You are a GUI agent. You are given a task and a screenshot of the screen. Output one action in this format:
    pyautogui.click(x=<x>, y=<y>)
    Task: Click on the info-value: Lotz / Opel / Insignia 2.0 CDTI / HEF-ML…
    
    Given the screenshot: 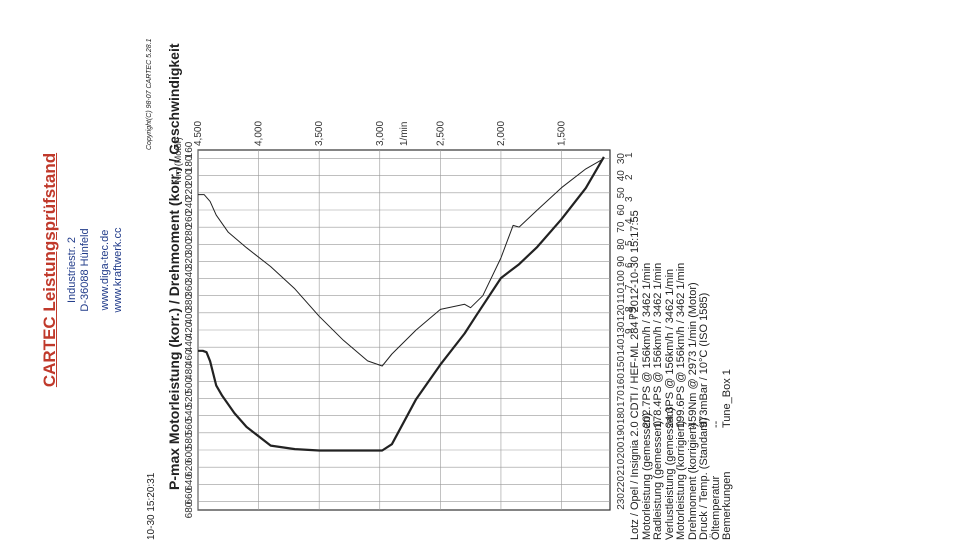 What is the action you would take?
    pyautogui.click(x=635, y=375)
    